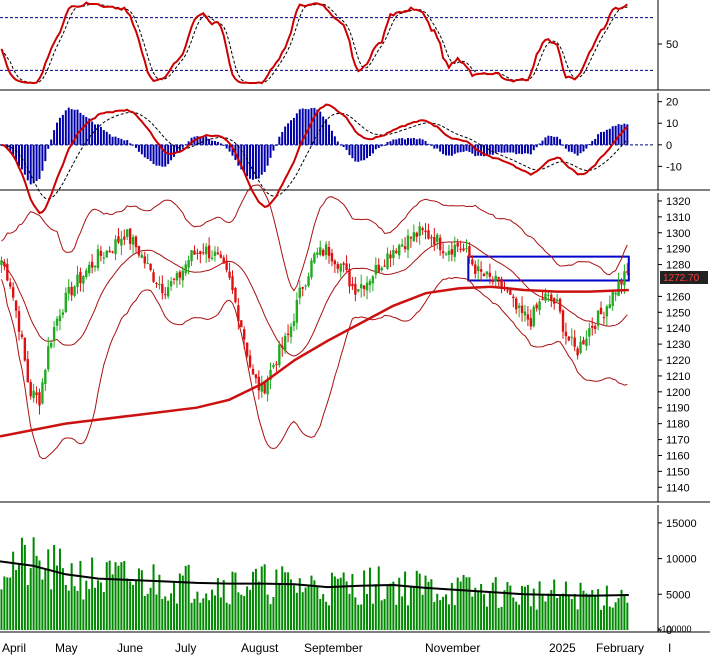  Describe the element at coordinates (681, 278) in the screenshot. I see `last-price-label: 1272.70` at that location.